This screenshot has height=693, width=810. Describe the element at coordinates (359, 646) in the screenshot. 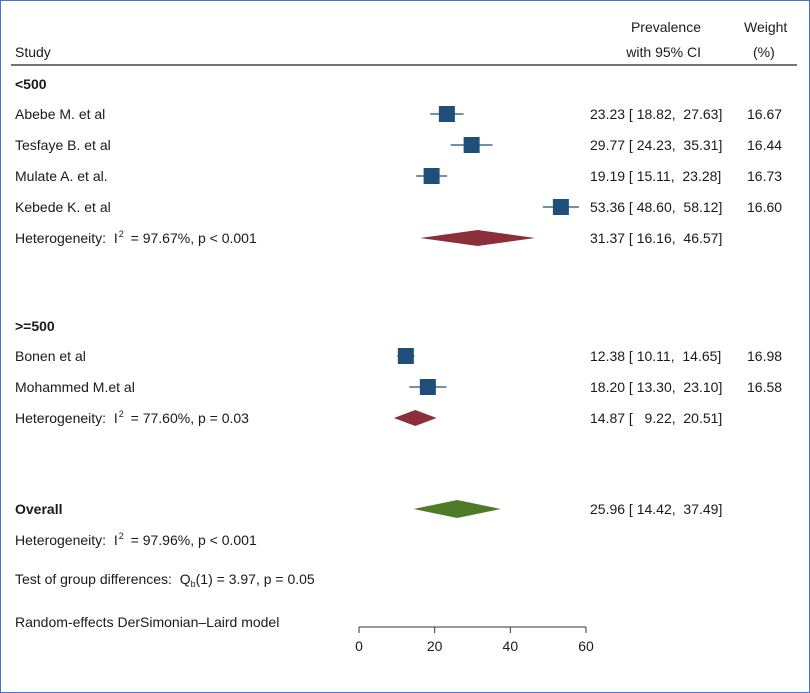

I see `x-tick-label: 0` at that location.